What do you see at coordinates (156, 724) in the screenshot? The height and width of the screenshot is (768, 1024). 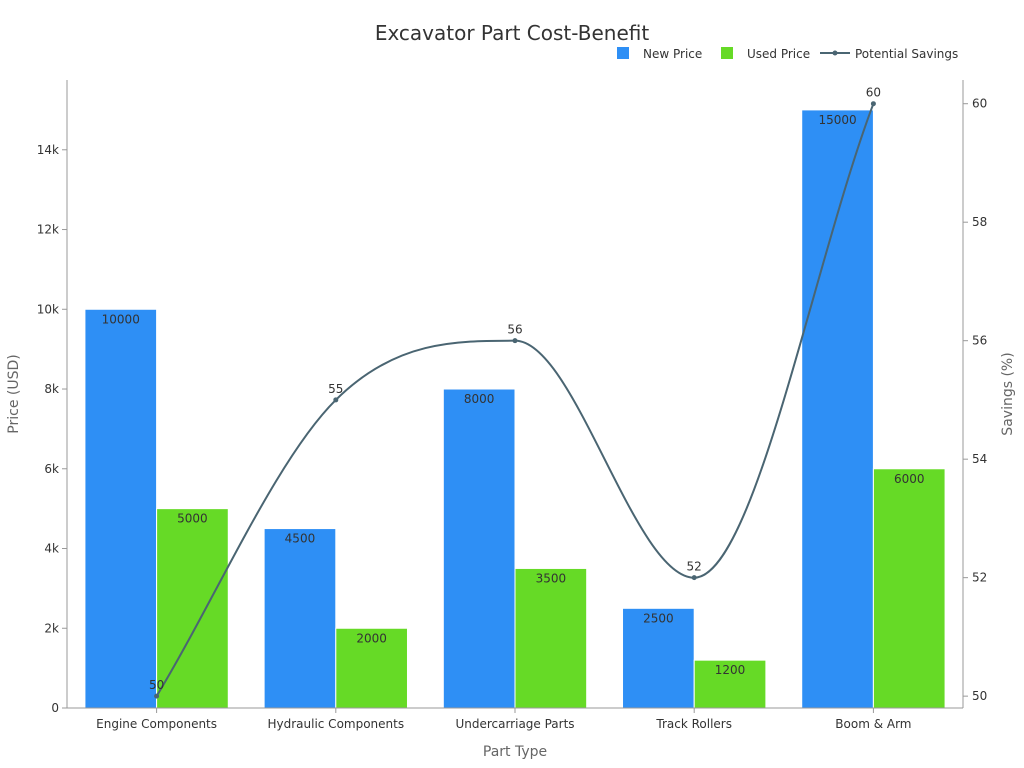 I see `x-tick-label: Engine Components` at bounding box center [156, 724].